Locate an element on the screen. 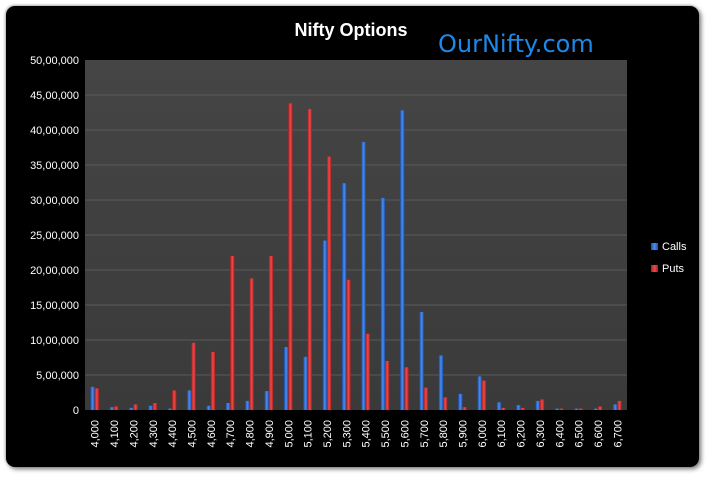 This screenshot has width=709, height=477. x-tick-label: 5,100 is located at coordinates (309, 434).